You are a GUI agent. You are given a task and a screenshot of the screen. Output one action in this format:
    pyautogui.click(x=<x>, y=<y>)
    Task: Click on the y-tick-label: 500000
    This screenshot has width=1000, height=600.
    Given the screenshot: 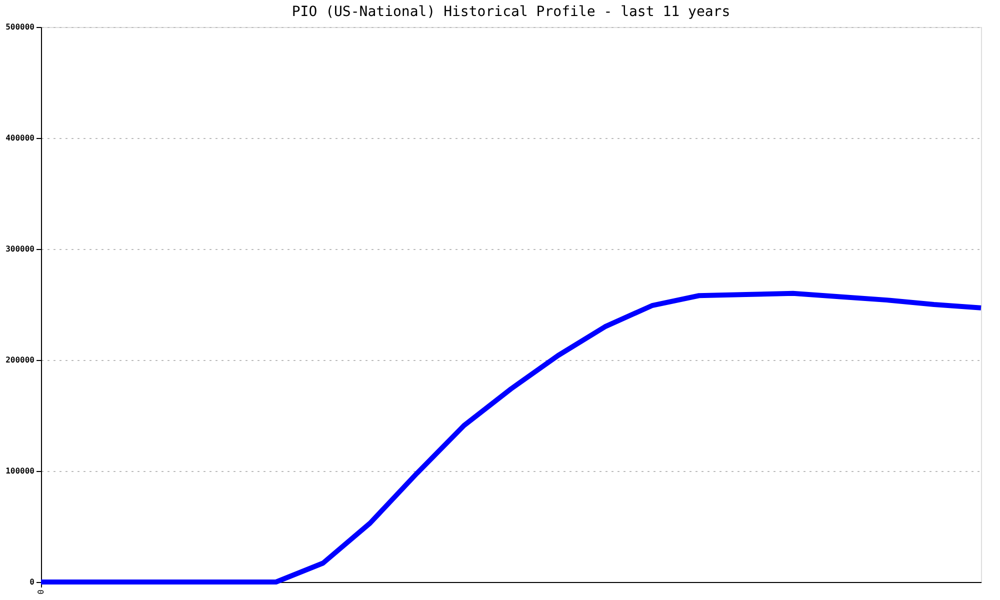 What is the action you would take?
    pyautogui.click(x=20, y=27)
    